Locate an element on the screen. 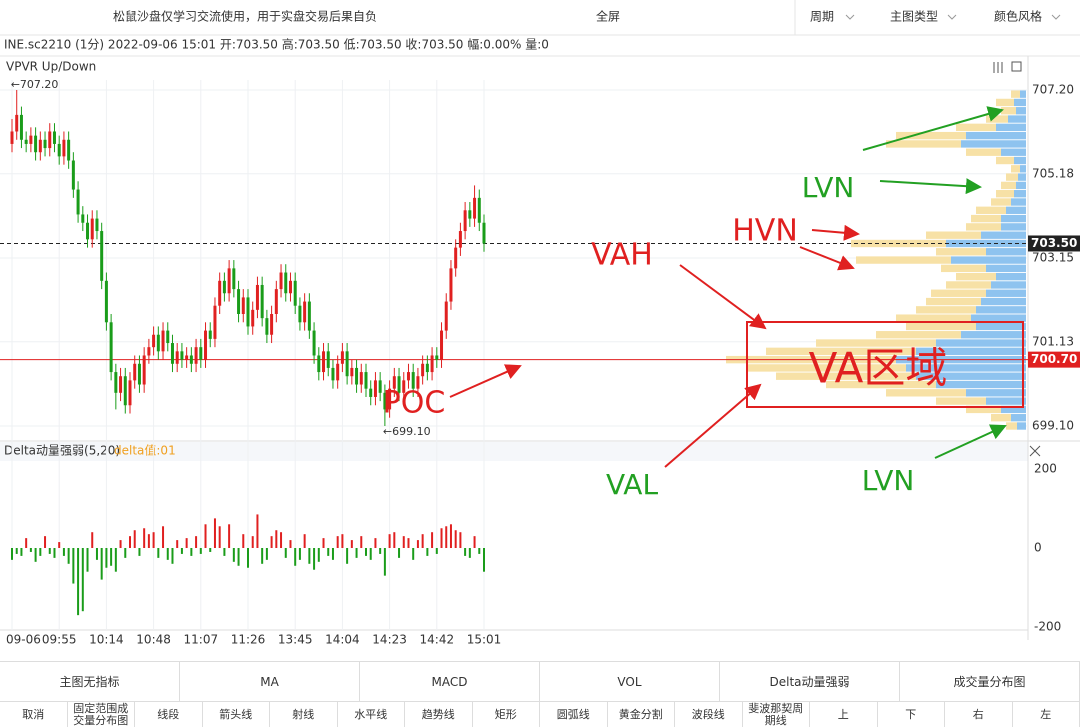 The width and height of the screenshot is (1080, 727). button: 左 is located at coordinates (1046, 714).